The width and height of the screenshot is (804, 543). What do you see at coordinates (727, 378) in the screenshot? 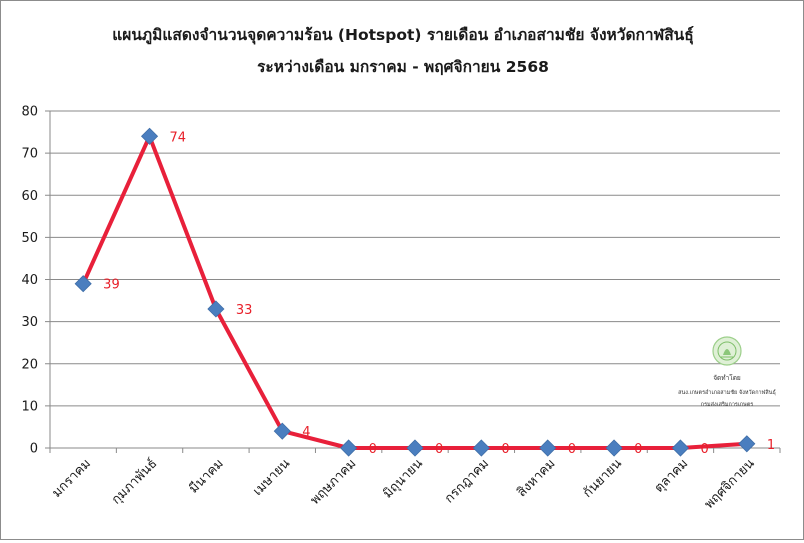
I see `watermark-line-1: จัดทำโดย` at bounding box center [727, 378].